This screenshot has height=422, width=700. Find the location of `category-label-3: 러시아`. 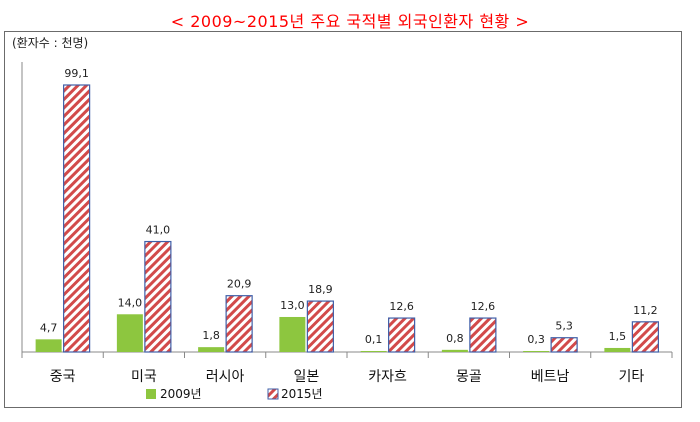

category-label-3: 러시아 is located at coordinates (225, 377).